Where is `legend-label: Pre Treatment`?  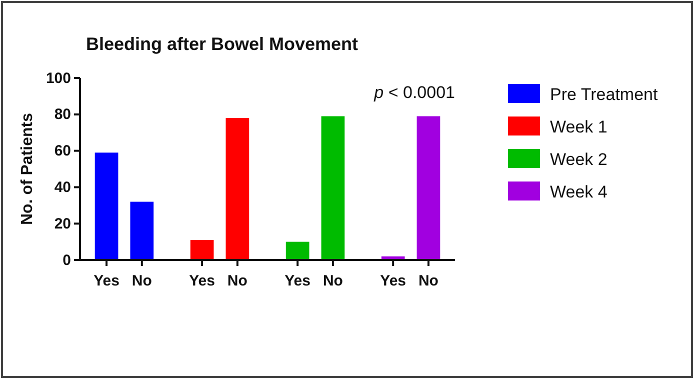 legend-label: Pre Treatment is located at coordinates (604, 94).